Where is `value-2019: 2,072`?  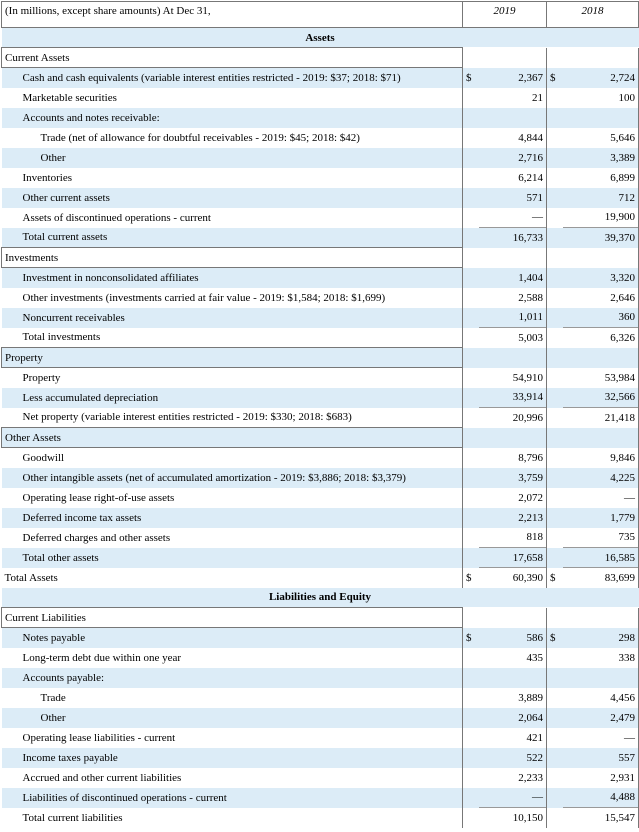
value-2019: 2,072 is located at coordinates (530, 497).